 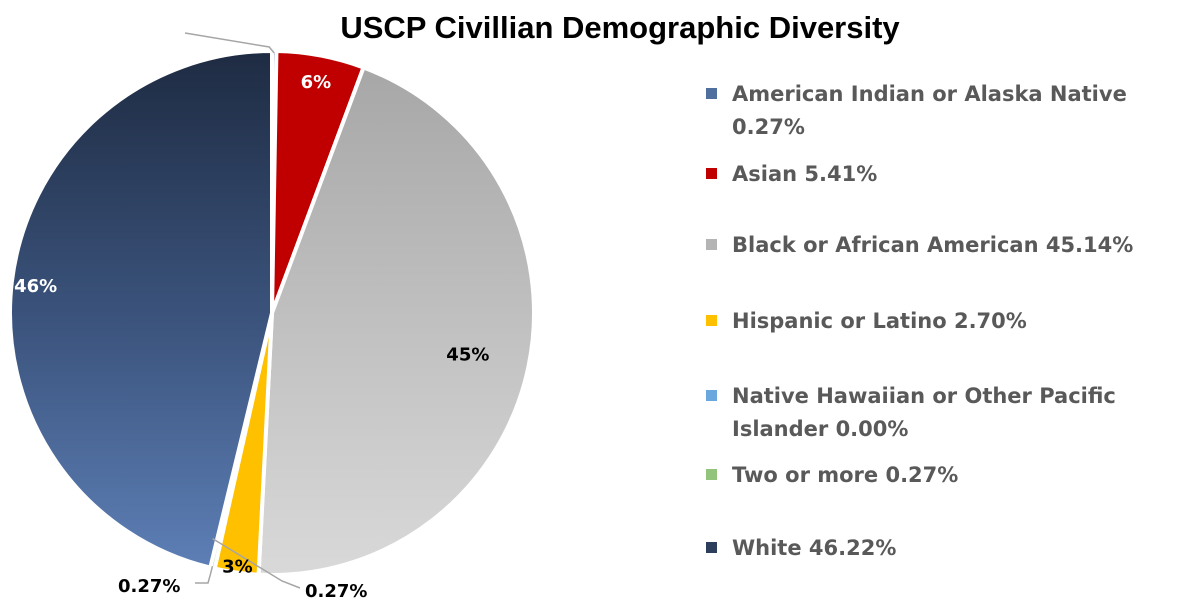 What do you see at coordinates (814, 548) in the screenshot?
I see `legend-label: White 46.22%` at bounding box center [814, 548].